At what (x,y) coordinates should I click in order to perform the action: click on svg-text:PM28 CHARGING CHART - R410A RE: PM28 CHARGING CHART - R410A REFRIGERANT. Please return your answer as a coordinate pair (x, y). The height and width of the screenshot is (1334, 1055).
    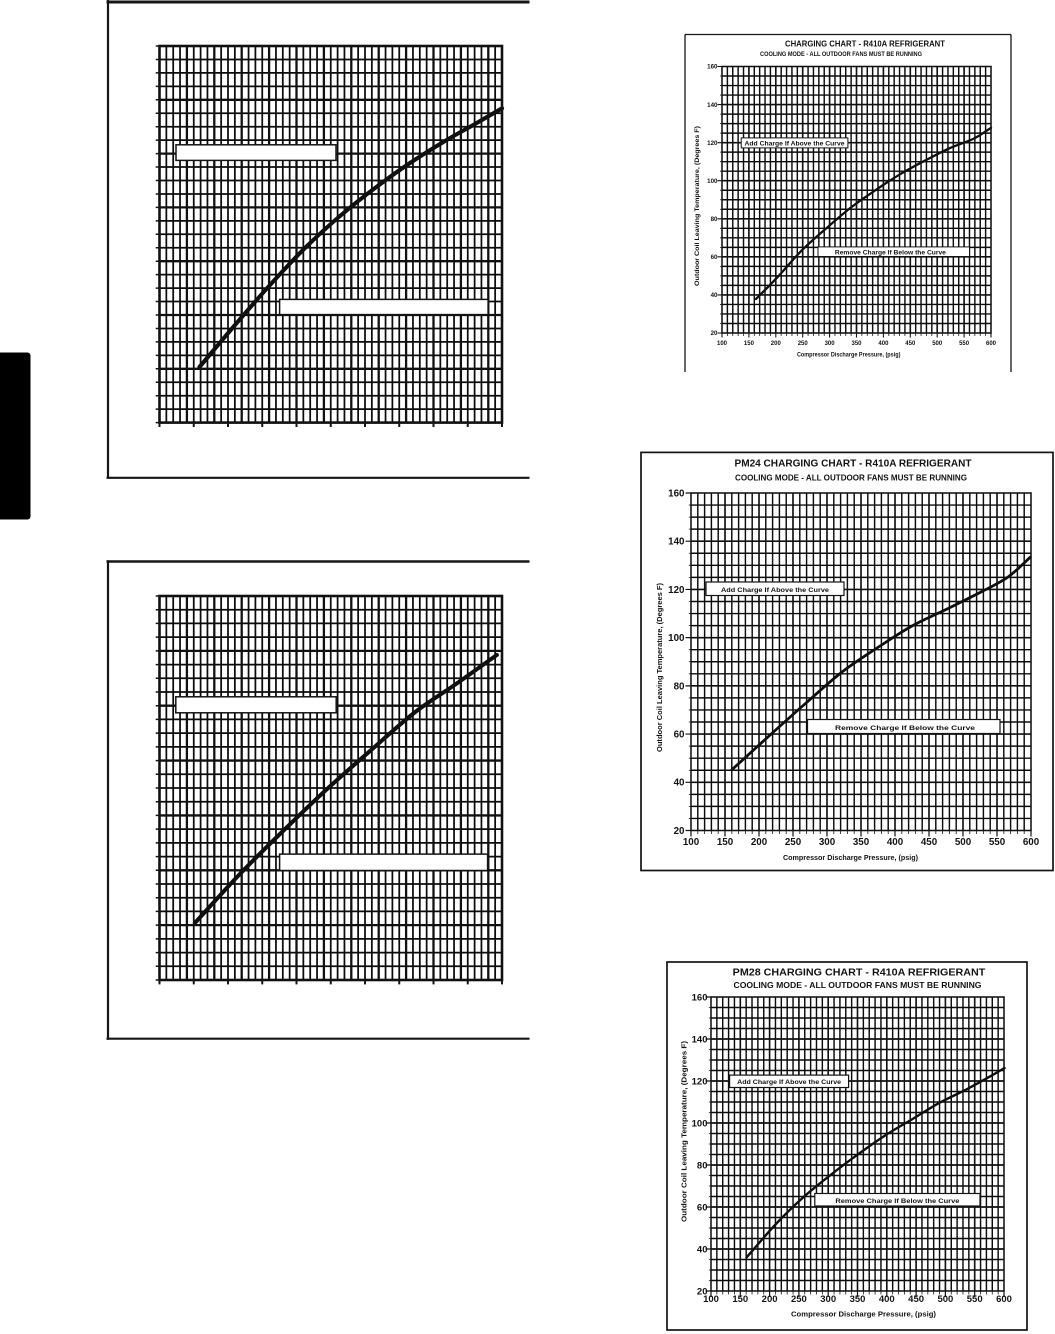
    Looking at the image, I should click on (859, 973).